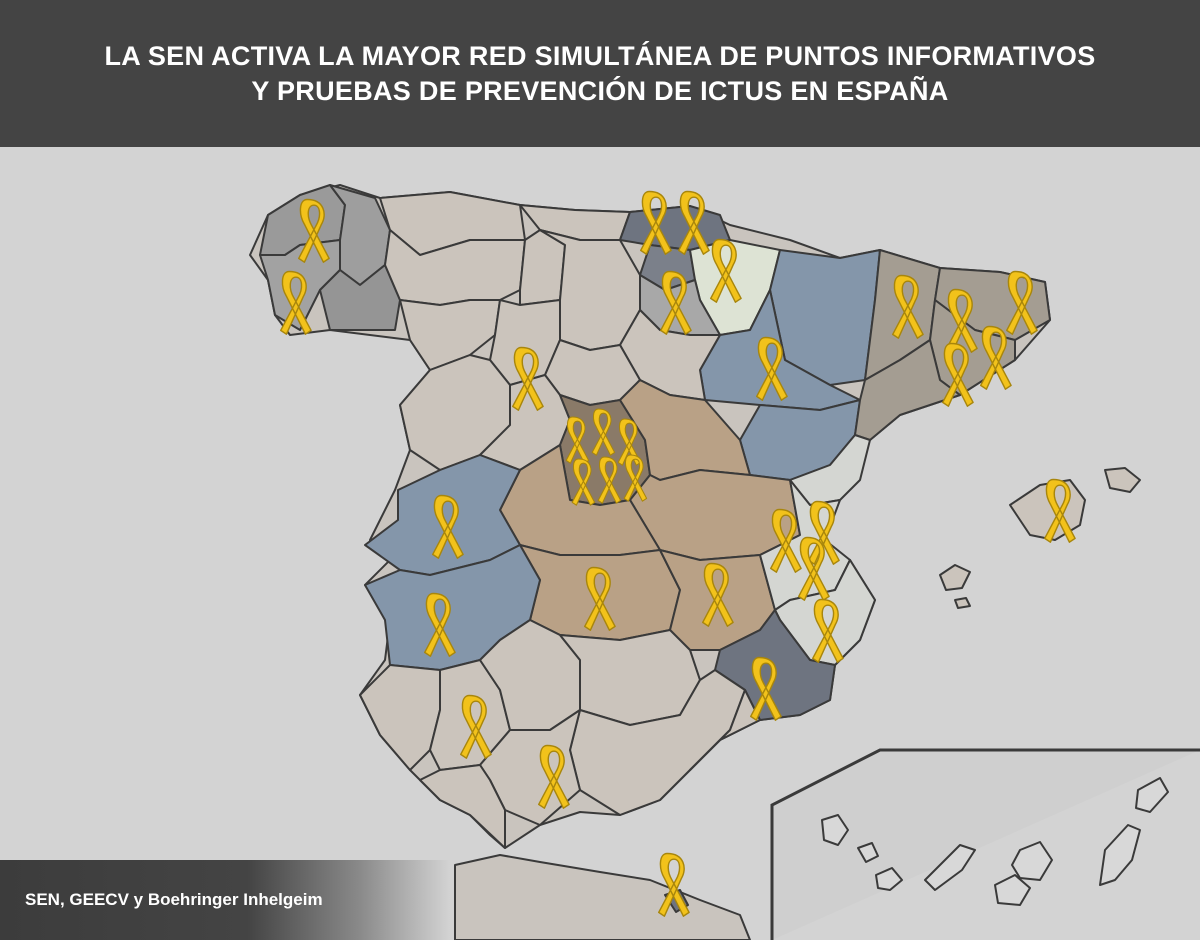 The width and height of the screenshot is (1200, 940). I want to click on credit-text: SEN, GEECV y Boehringer Inhelgeim, so click(174, 899).